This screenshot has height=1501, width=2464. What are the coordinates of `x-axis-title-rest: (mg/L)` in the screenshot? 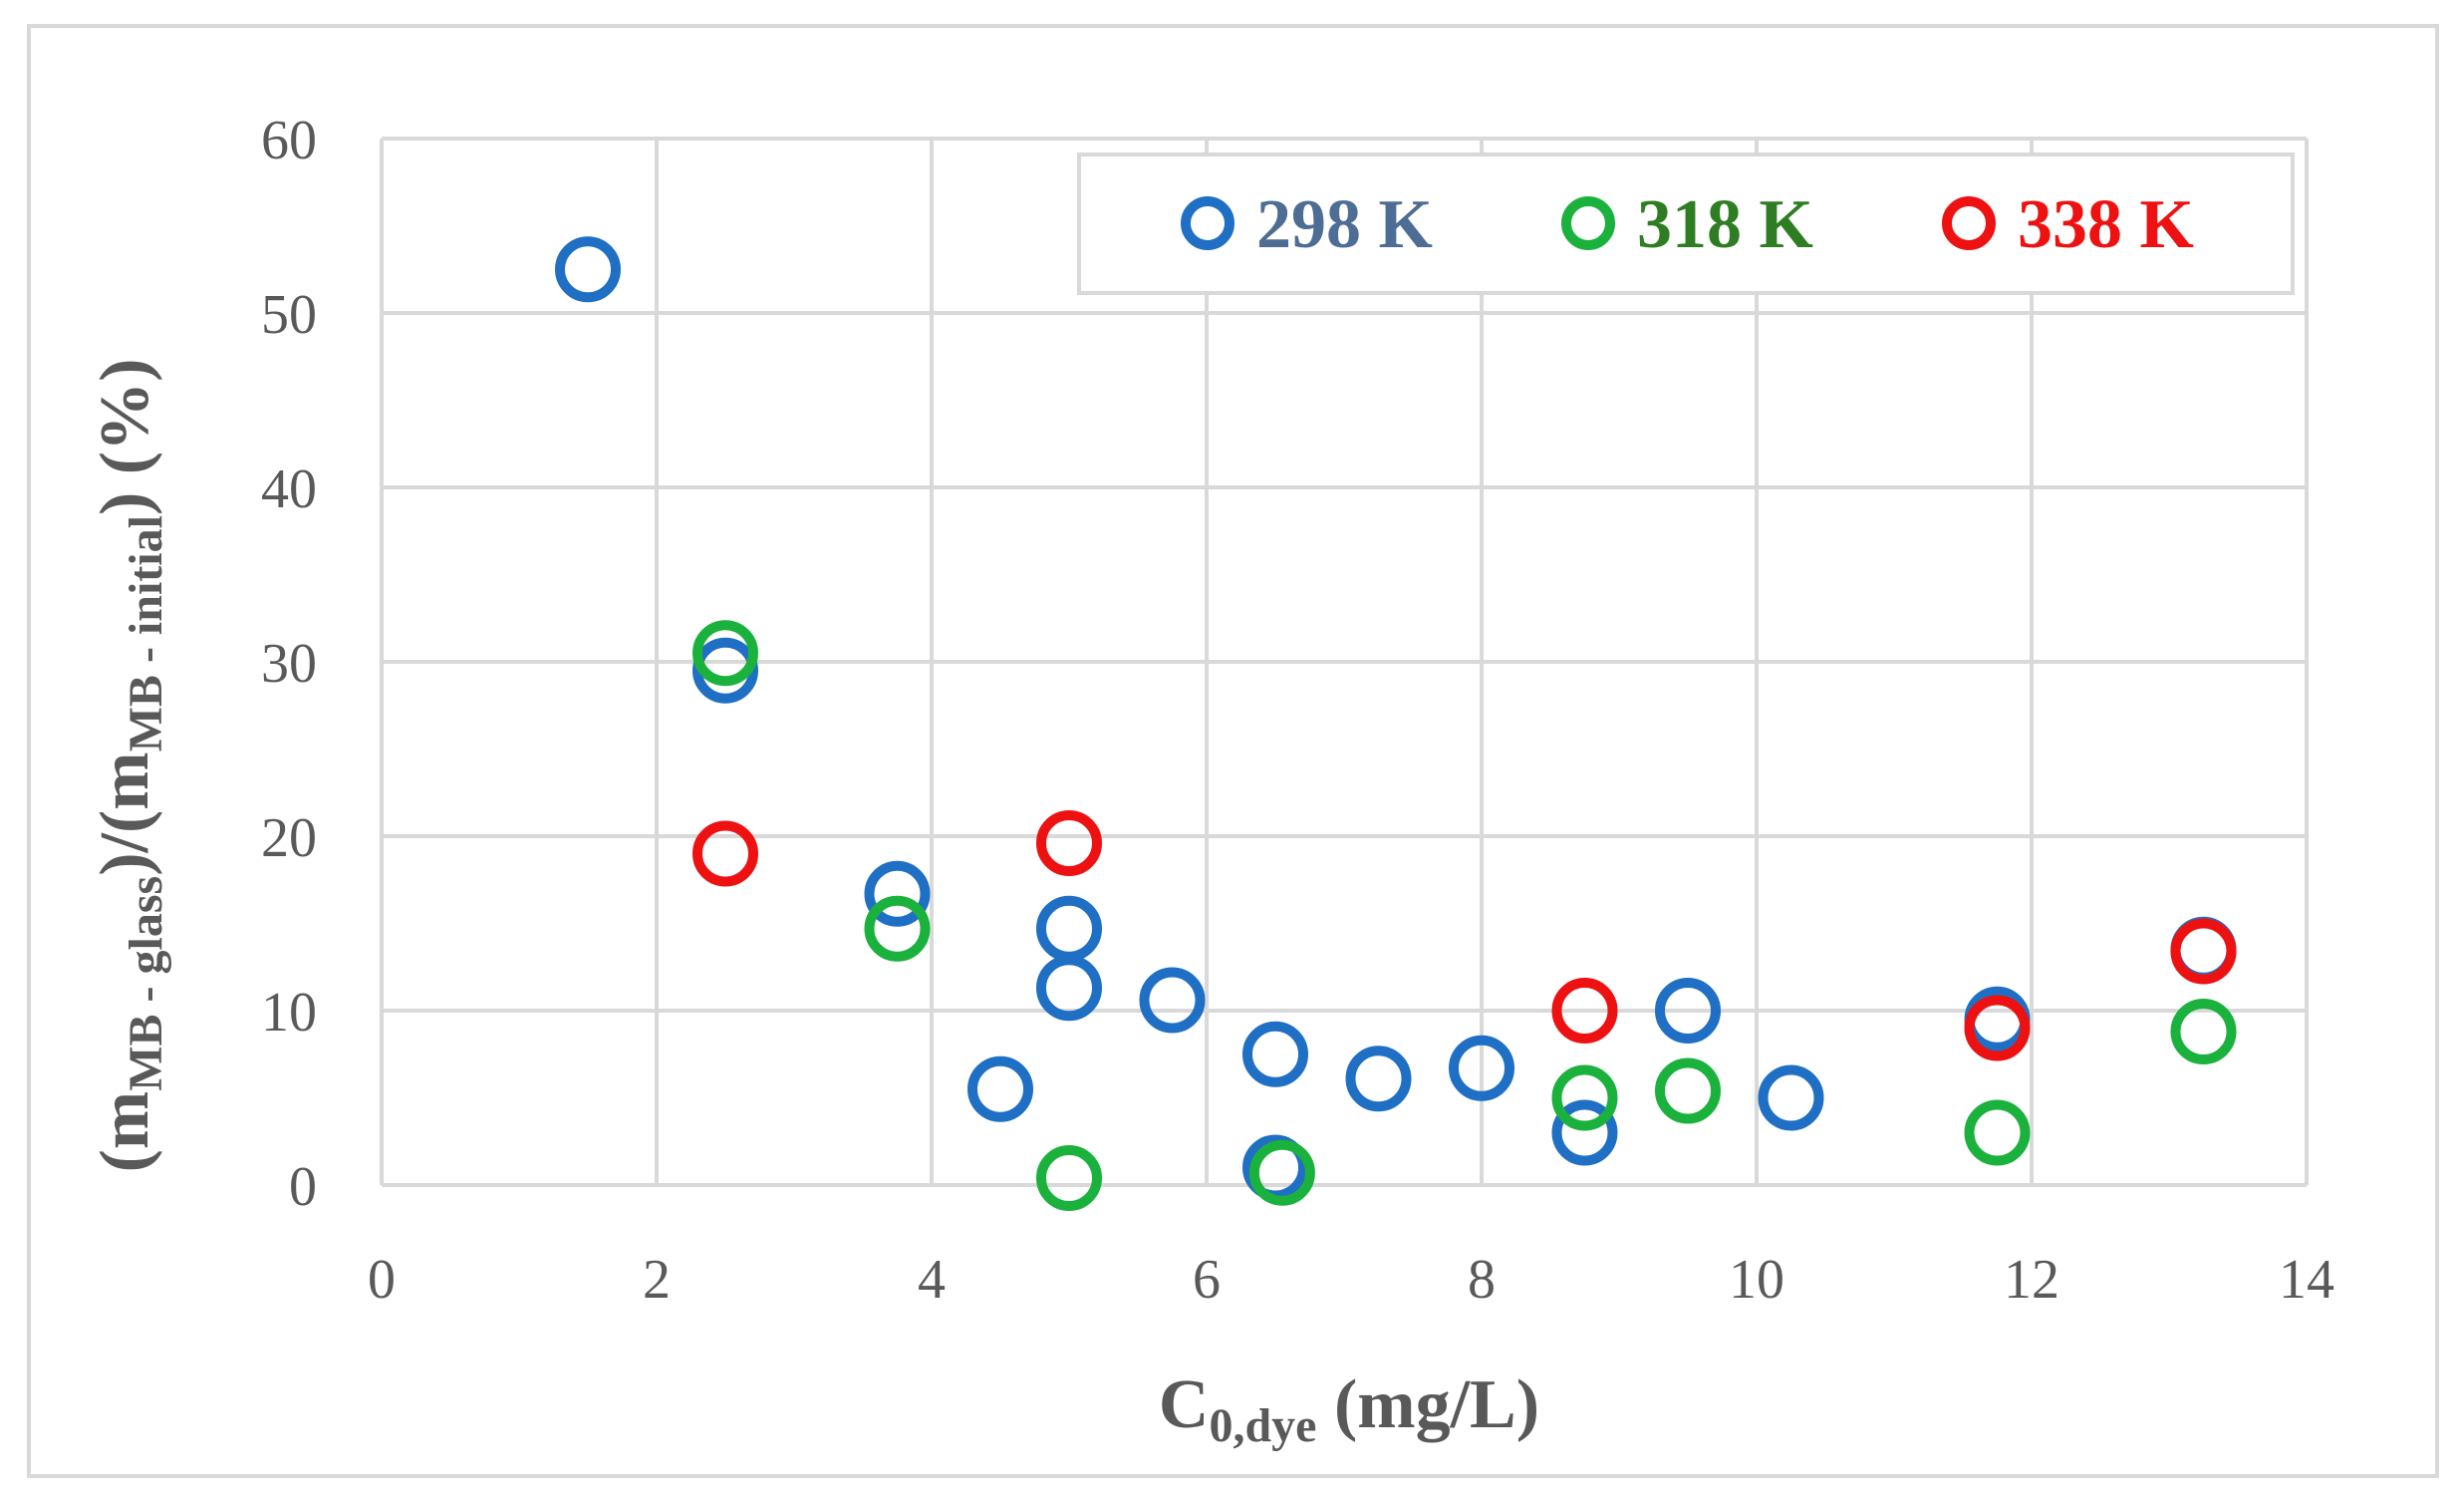 It's located at (1427, 1404).